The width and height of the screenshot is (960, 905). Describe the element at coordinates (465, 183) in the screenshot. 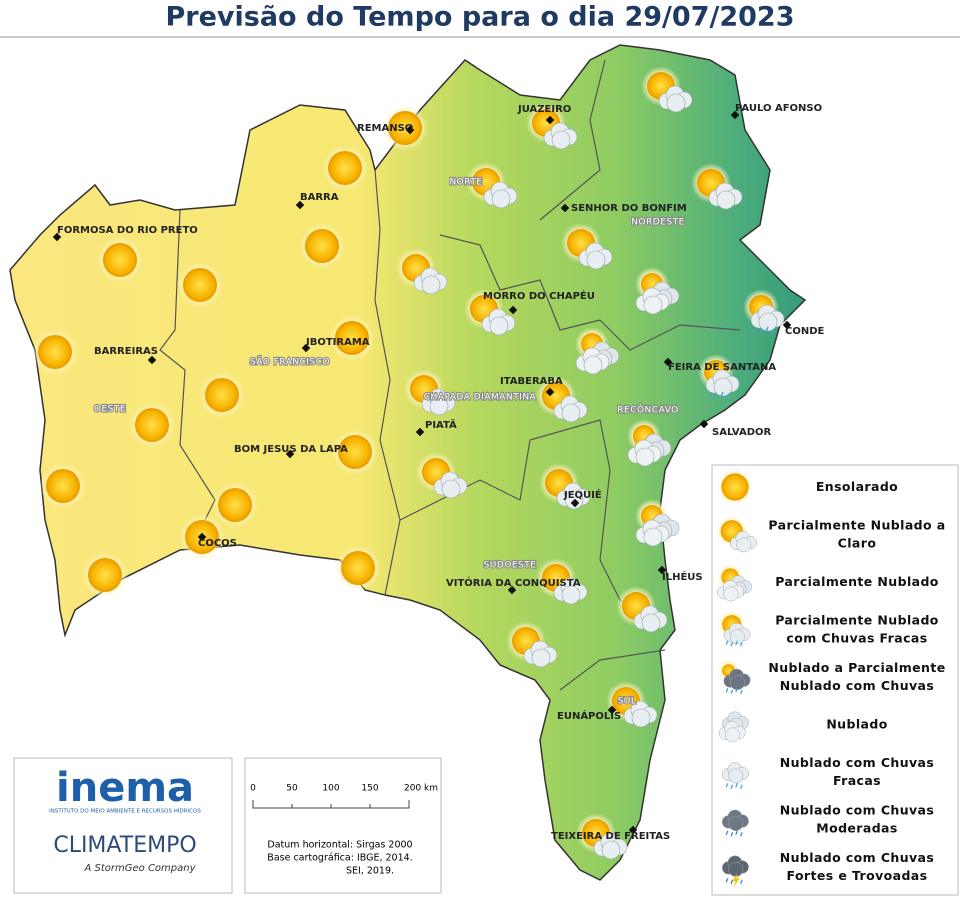

I see `region-label: NORTE` at that location.